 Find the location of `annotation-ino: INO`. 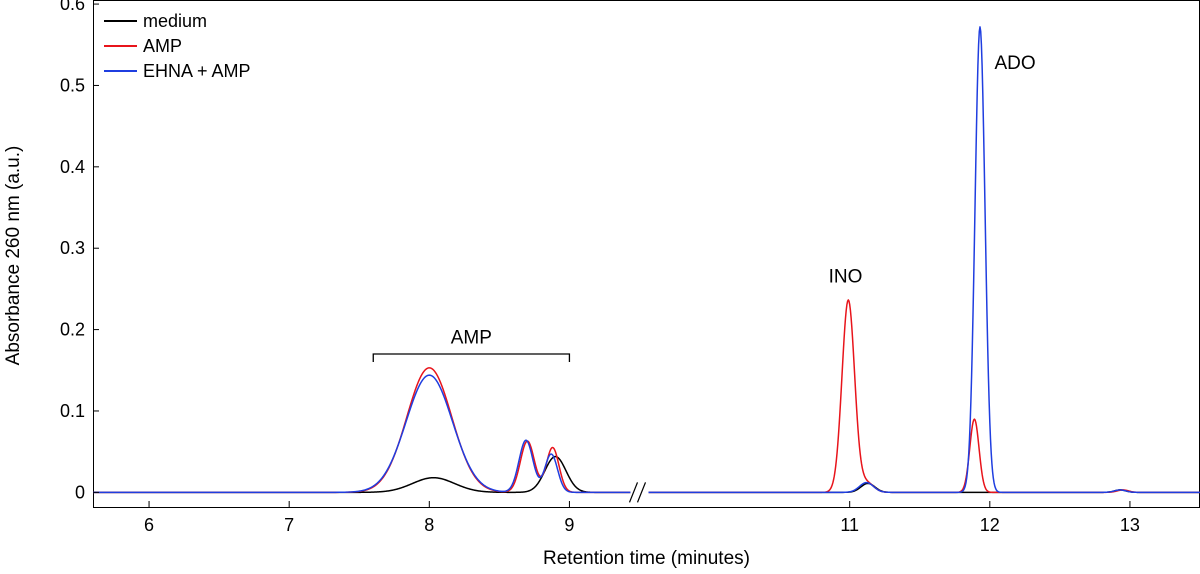

annotation-ino: INO is located at coordinates (846, 276).